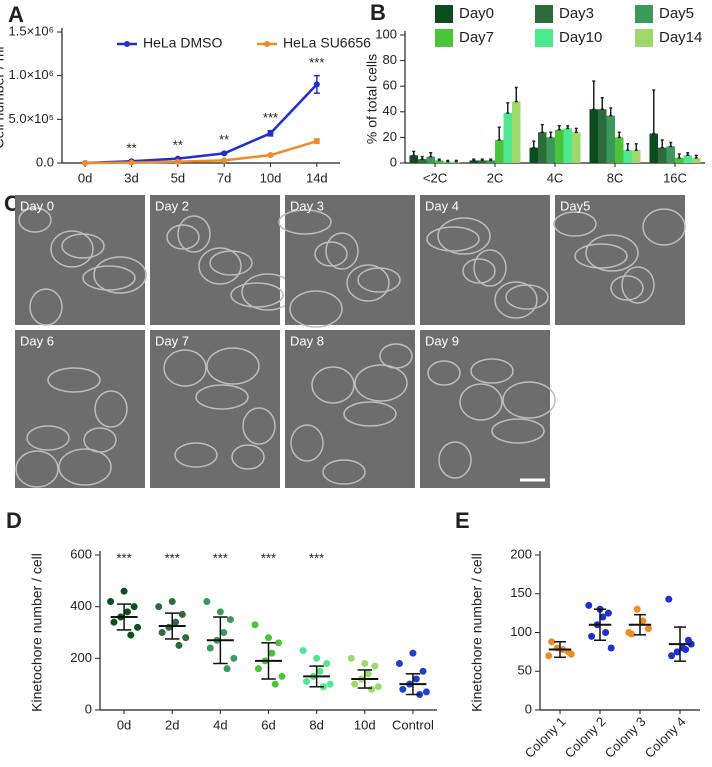  Describe the element at coordinates (476, 37) in the screenshot. I see `legend-label: Day7` at that location.